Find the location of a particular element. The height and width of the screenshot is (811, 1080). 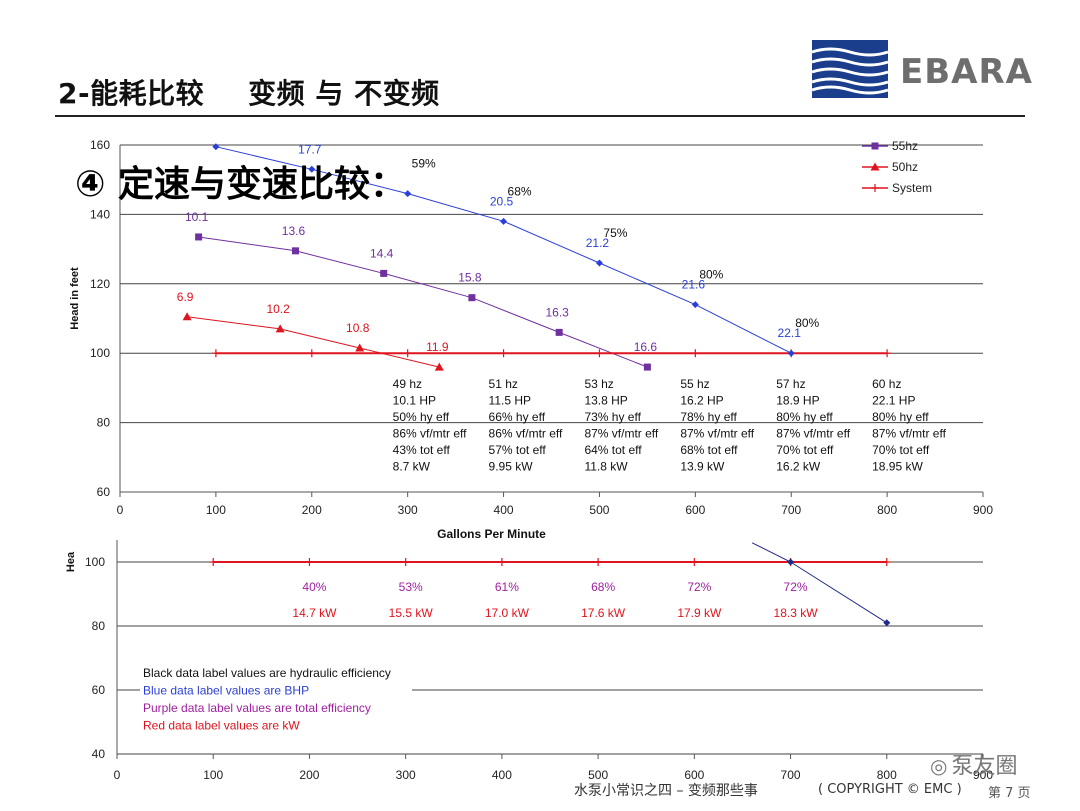

data-label: 11.9 is located at coordinates (437, 347).